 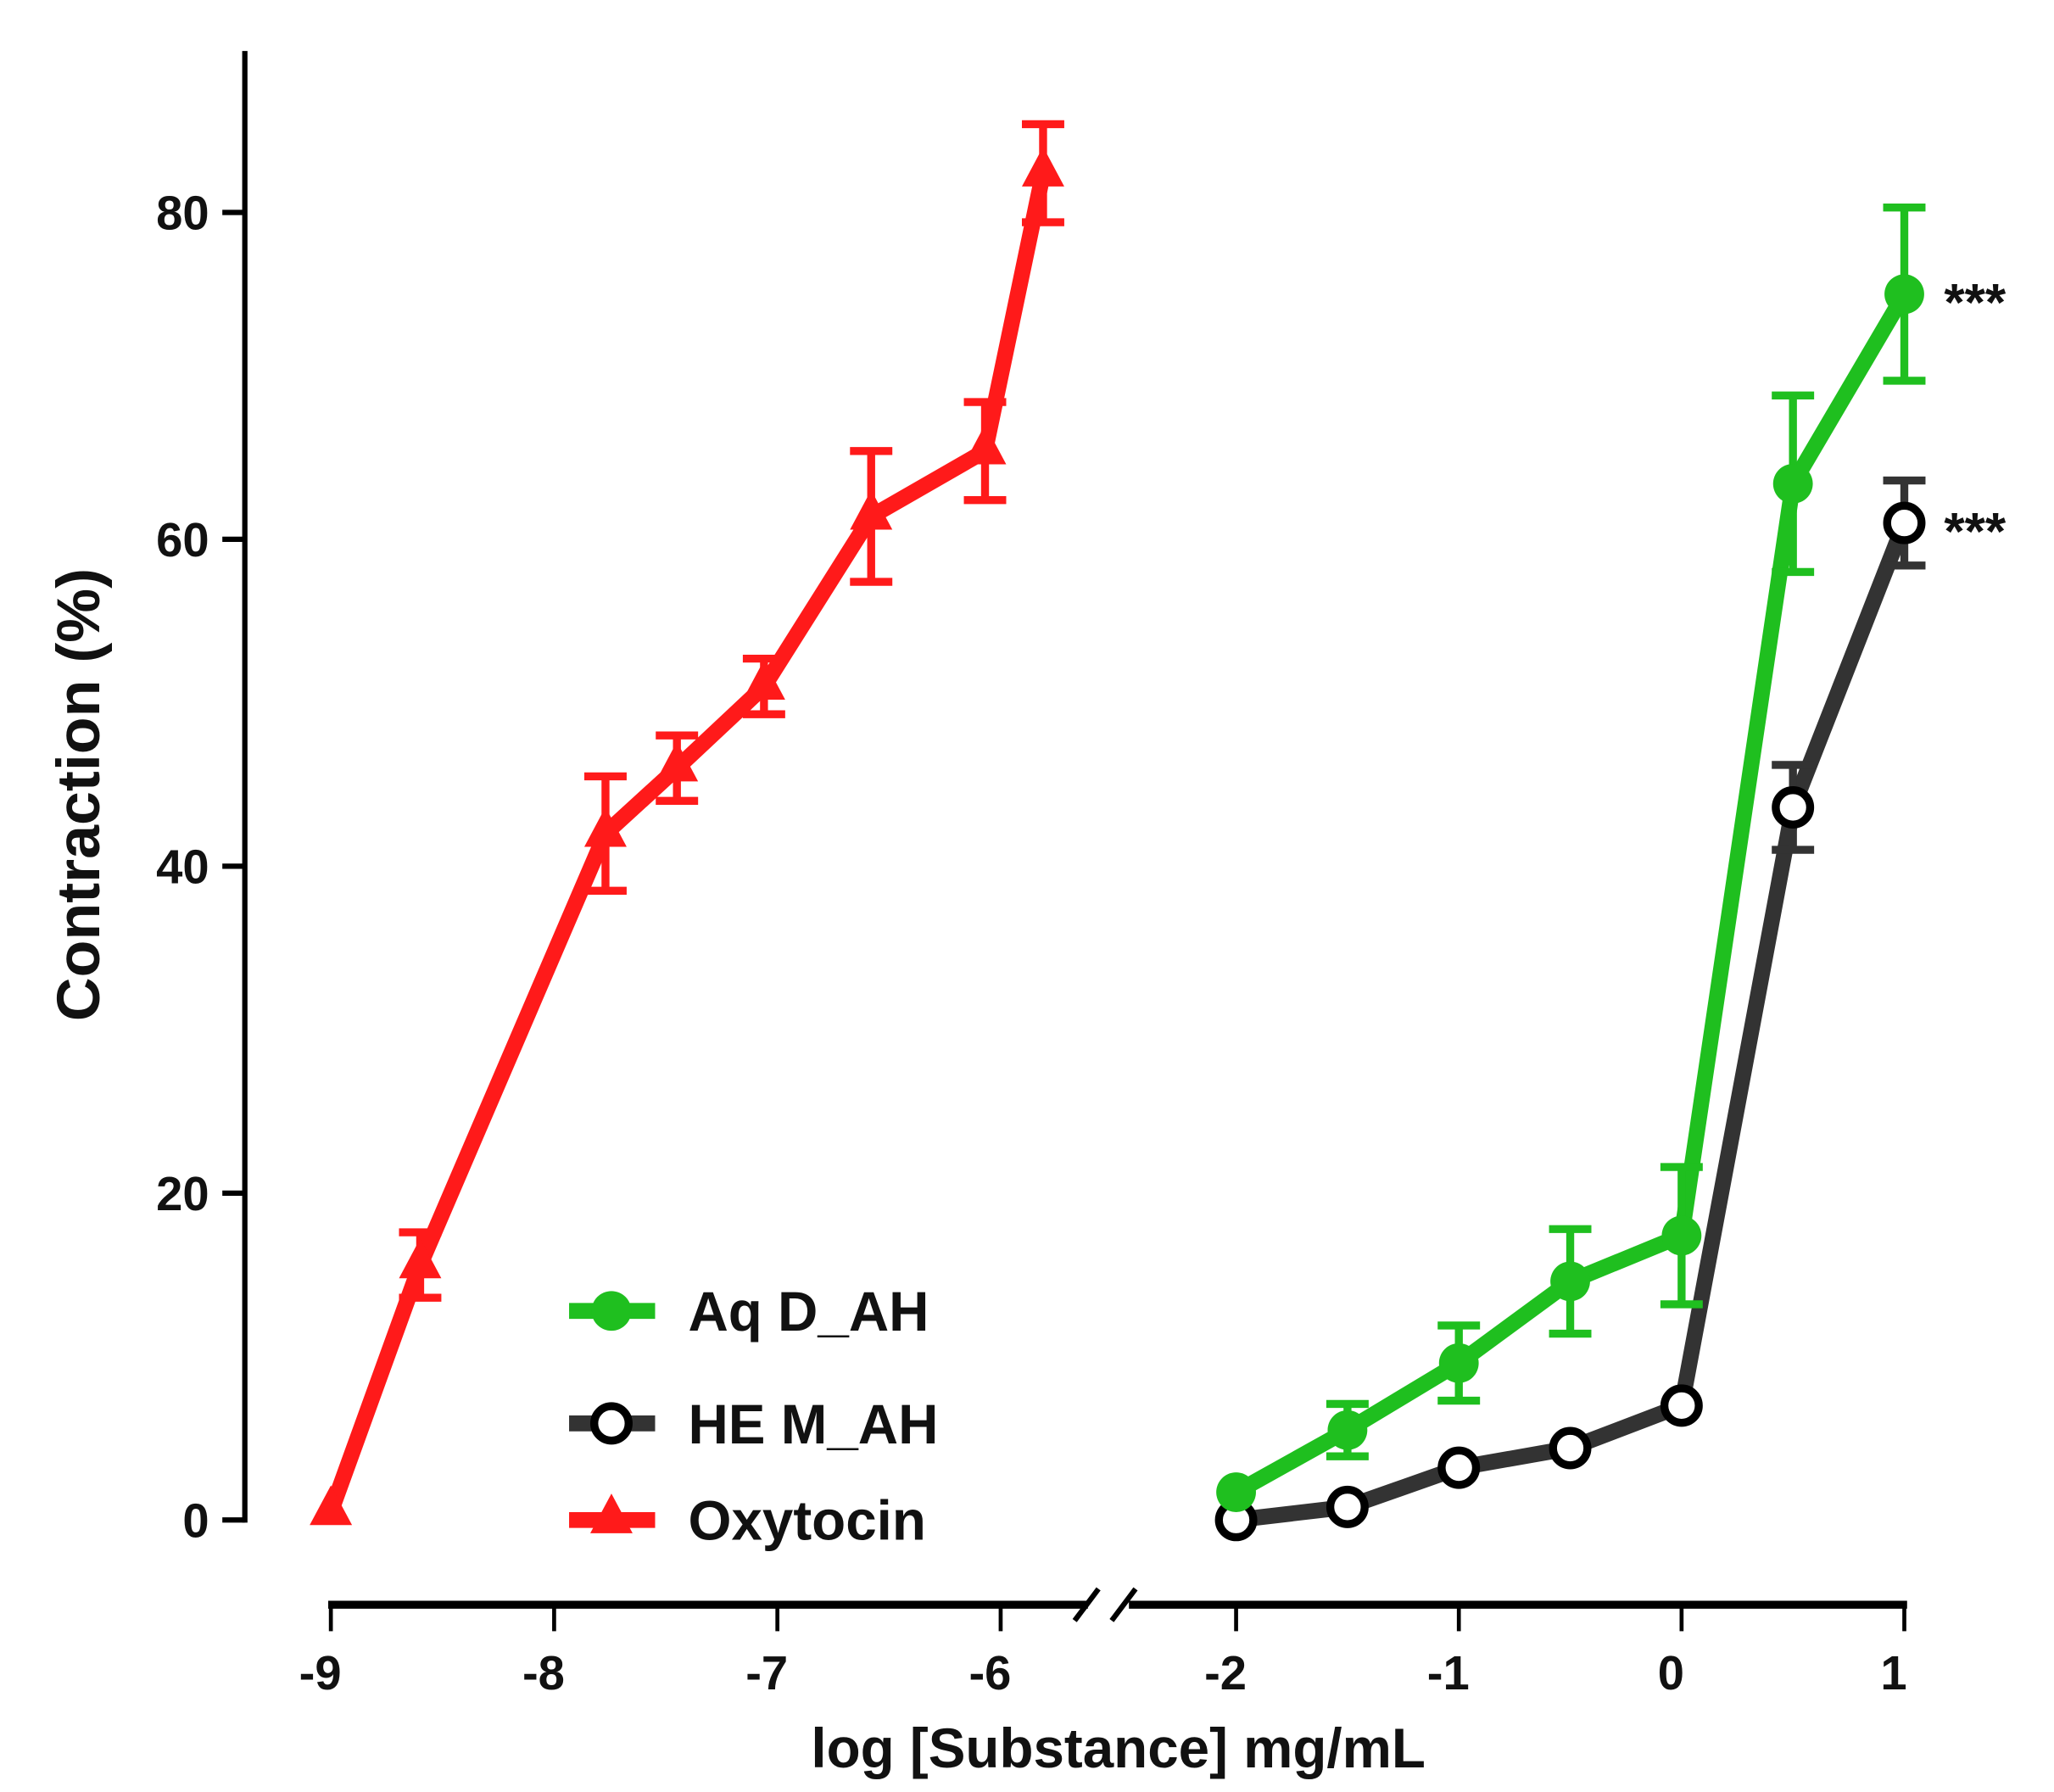 I want to click on y-tick-label: 60, so click(x=182, y=540).